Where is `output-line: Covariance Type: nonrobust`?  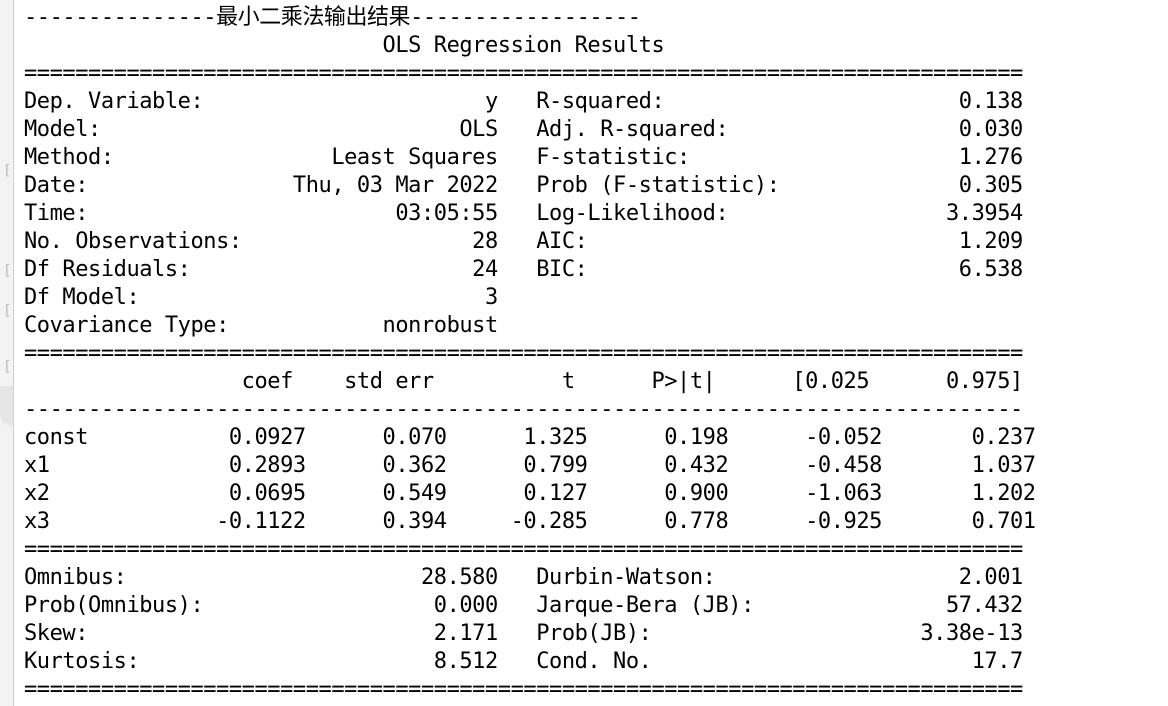
output-line: Covariance Type: nonrobust is located at coordinates (523, 325).